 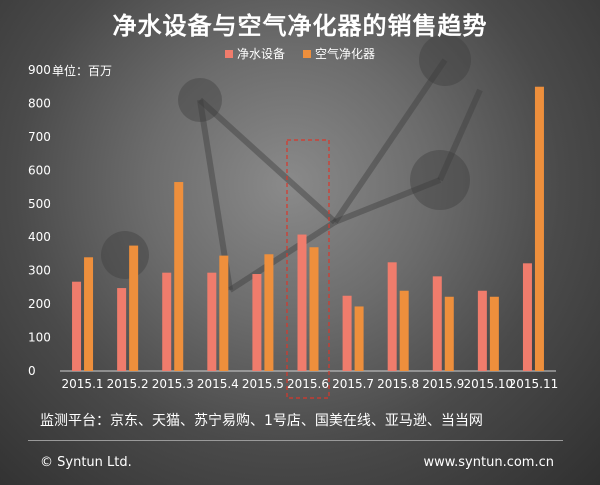 What do you see at coordinates (300, 53) in the screenshot?
I see `legend: 净水设备 空气净化器` at bounding box center [300, 53].